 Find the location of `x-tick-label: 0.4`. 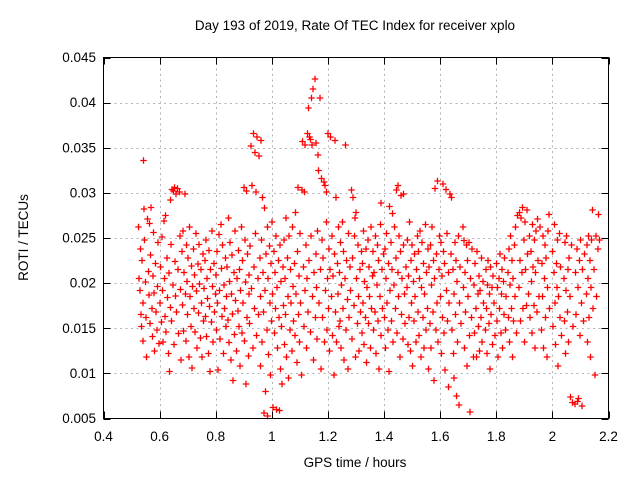

x-tick-label: 0.4 is located at coordinates (103, 436).